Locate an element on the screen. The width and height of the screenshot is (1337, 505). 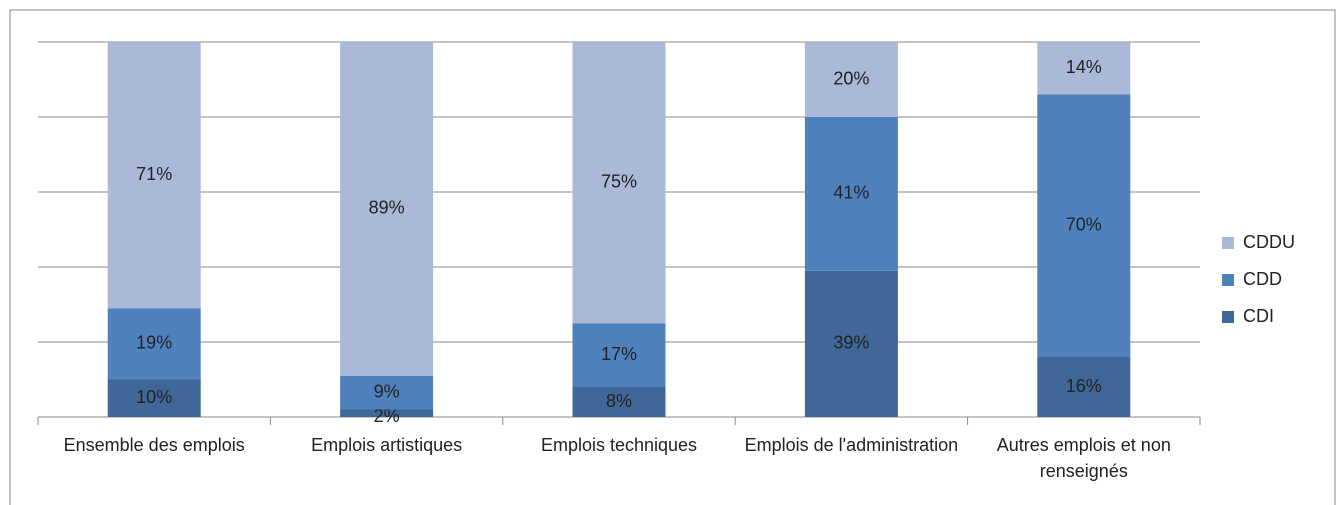
data-label: 39% is located at coordinates (851, 343).